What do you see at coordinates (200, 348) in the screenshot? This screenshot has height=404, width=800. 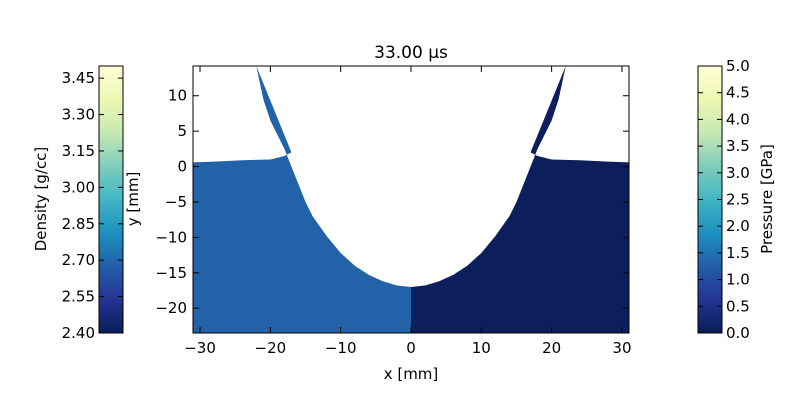 I see `x-tick-label: −30` at bounding box center [200, 348].